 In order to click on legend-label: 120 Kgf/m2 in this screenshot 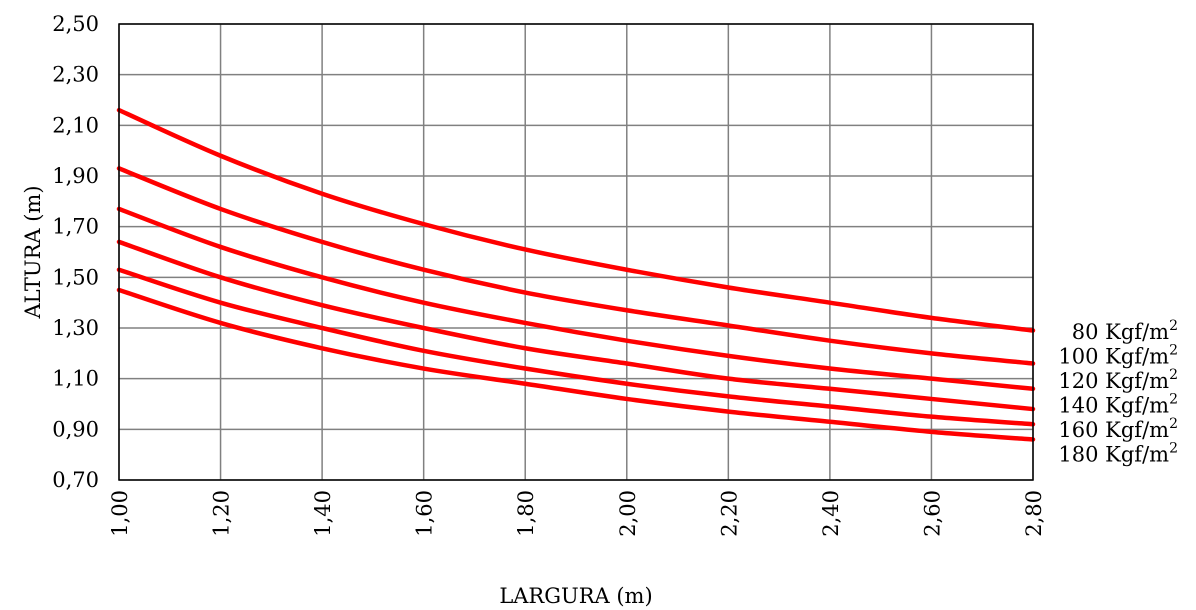, I will do `click(1118, 380)`.